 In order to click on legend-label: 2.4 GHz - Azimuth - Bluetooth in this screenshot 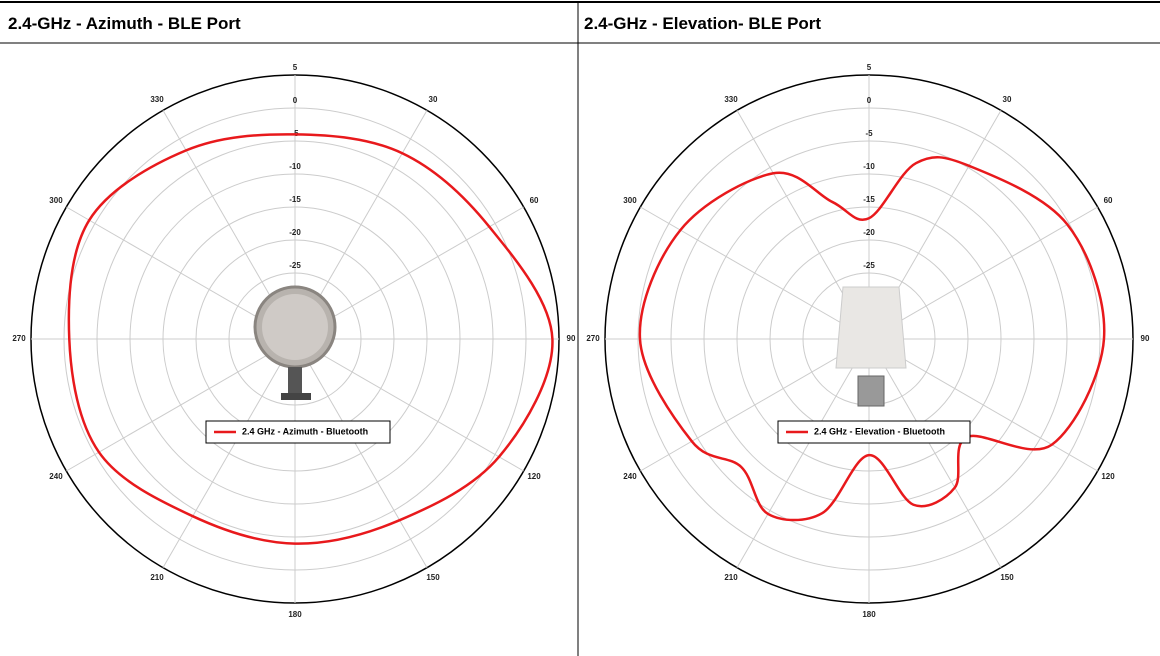, I will do `click(305, 431)`.